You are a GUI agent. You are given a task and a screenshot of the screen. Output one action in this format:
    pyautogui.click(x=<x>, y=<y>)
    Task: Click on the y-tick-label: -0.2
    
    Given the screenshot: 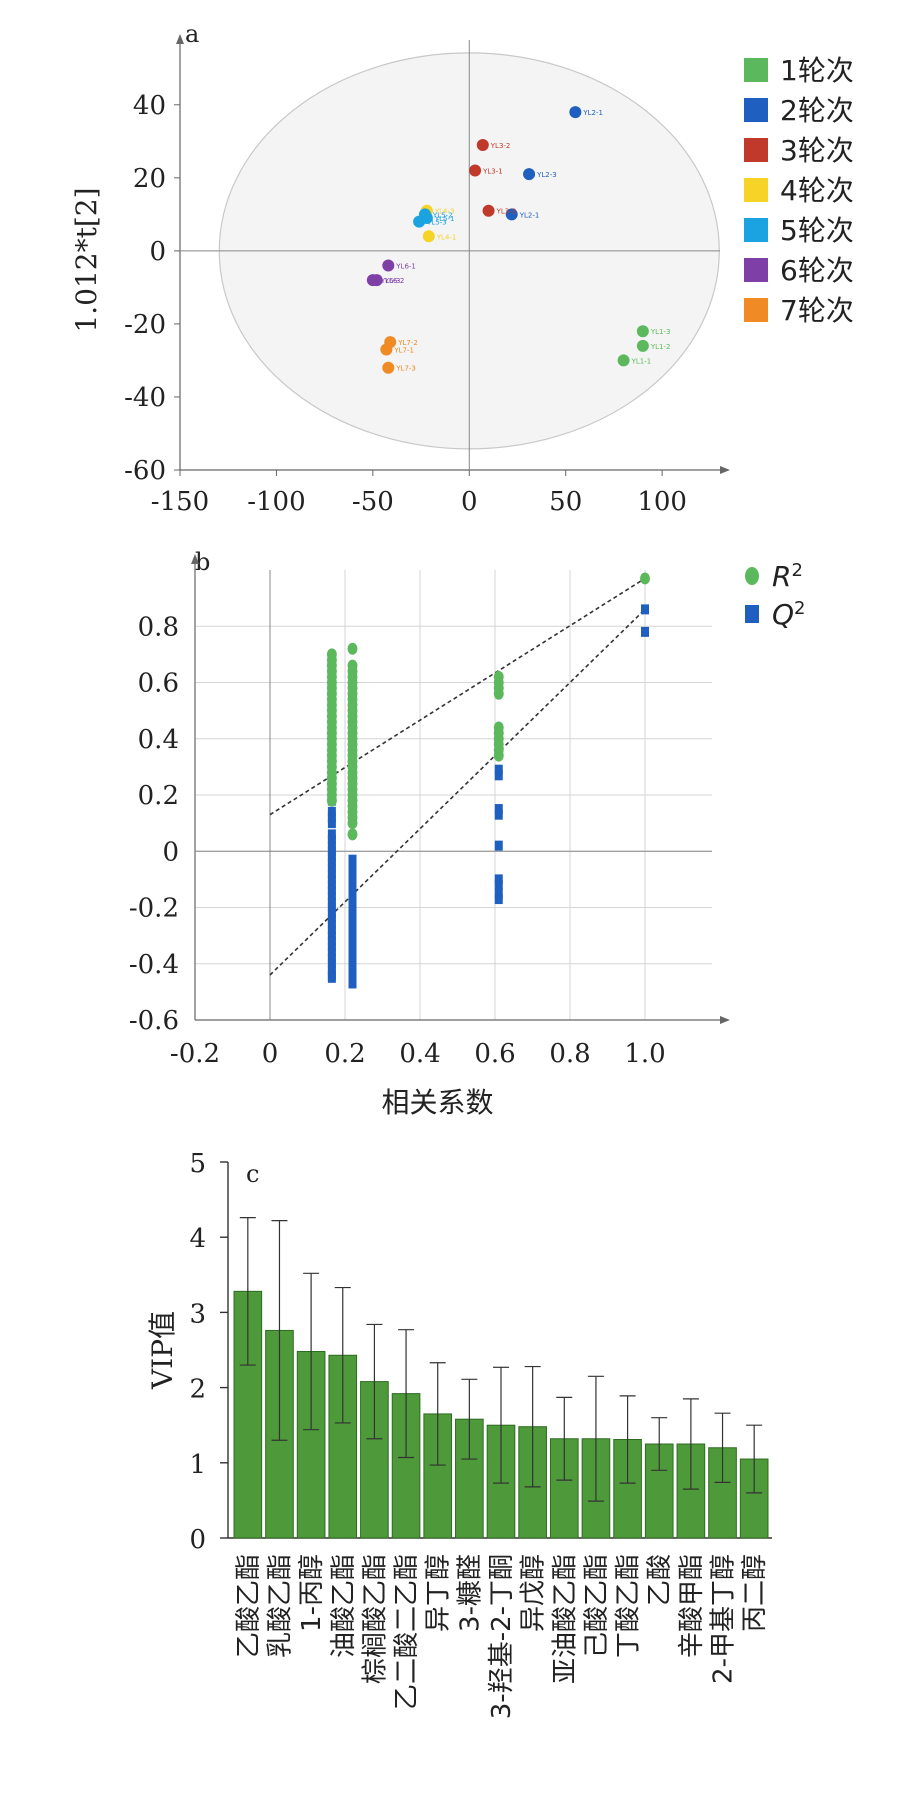 What is the action you would take?
    pyautogui.click(x=154, y=909)
    